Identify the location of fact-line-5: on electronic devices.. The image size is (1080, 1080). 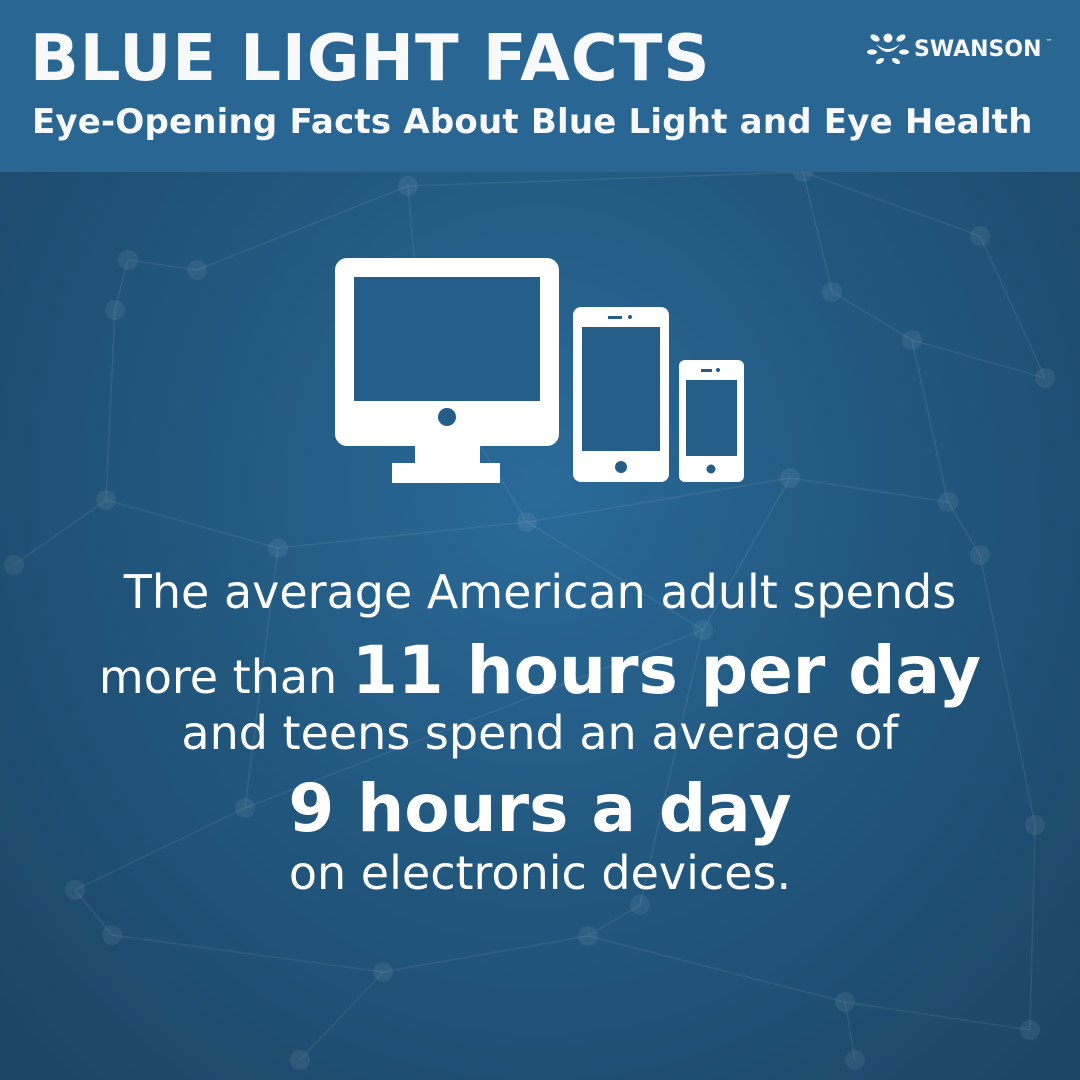
(540, 873).